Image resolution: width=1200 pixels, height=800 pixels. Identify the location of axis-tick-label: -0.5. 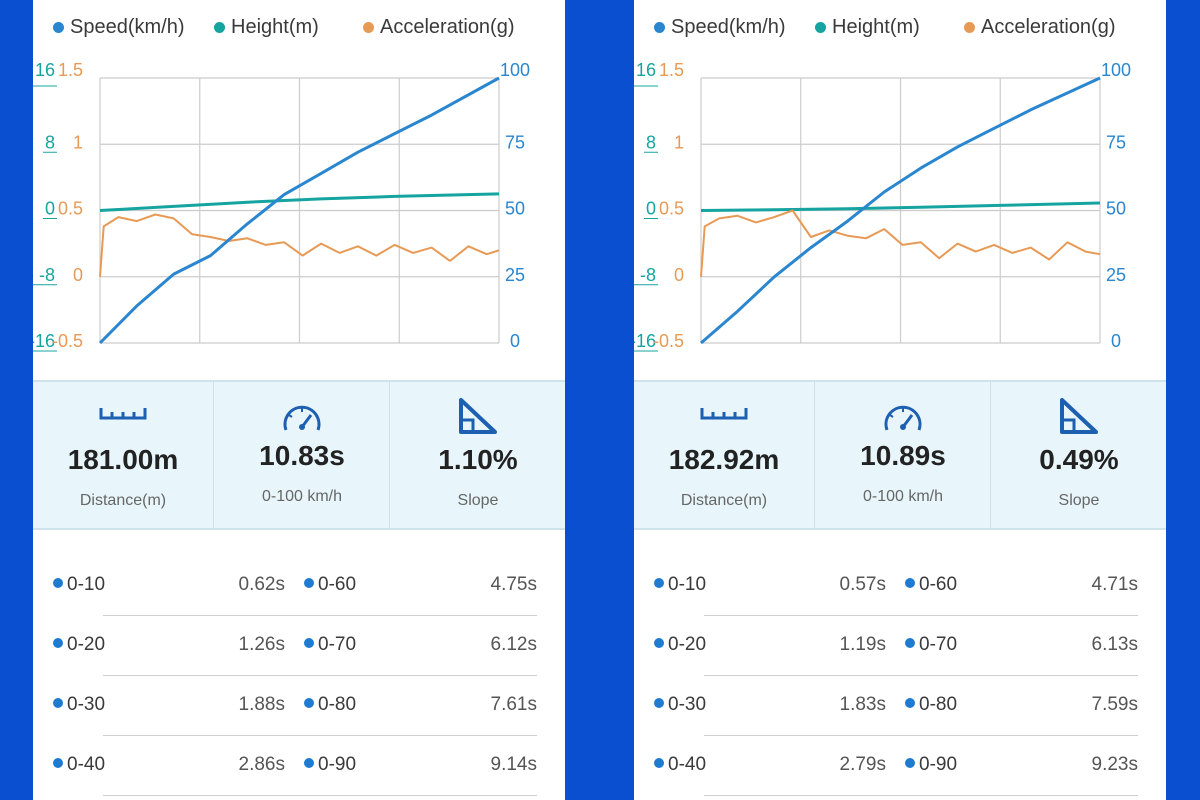
(668, 341).